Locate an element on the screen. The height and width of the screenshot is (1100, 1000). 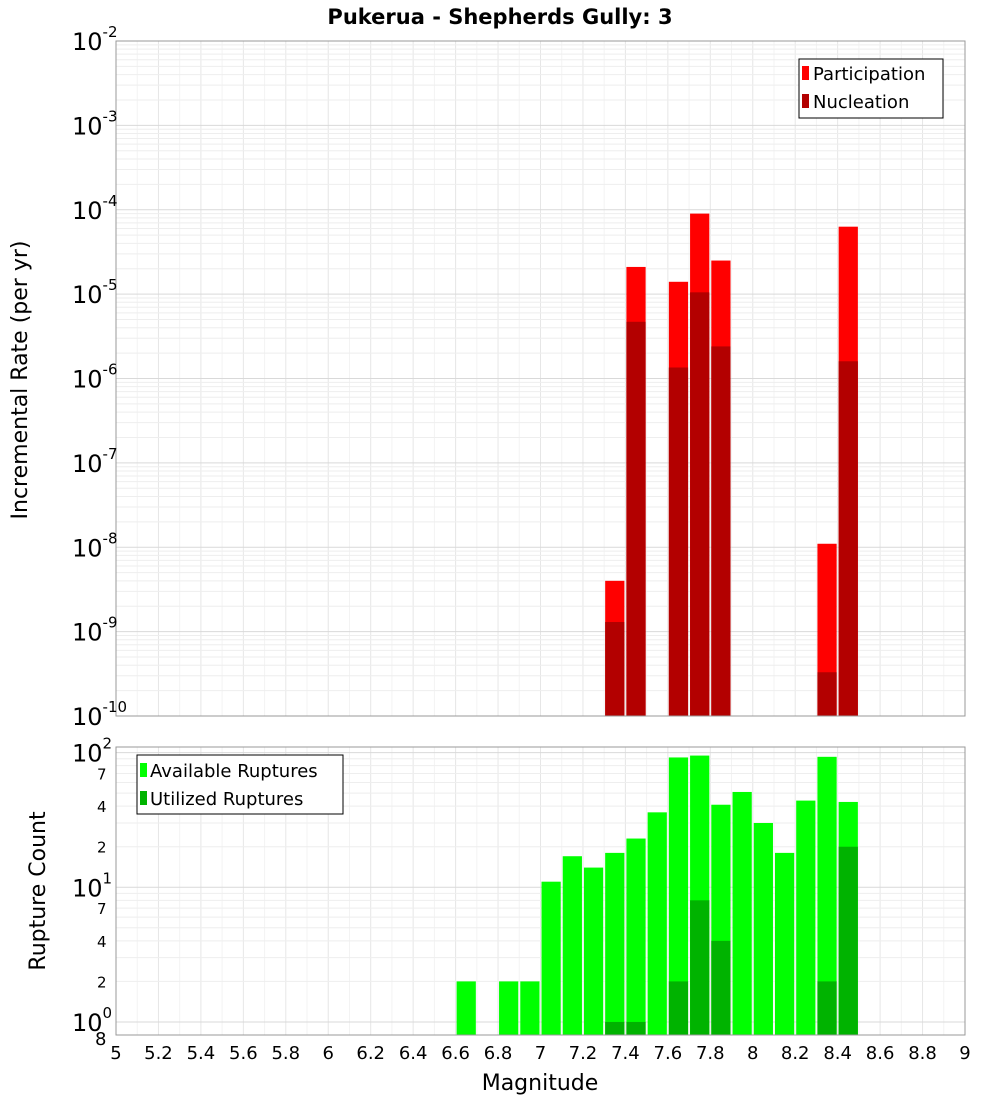
x-tick-label: 7.2 is located at coordinates (583, 1053).